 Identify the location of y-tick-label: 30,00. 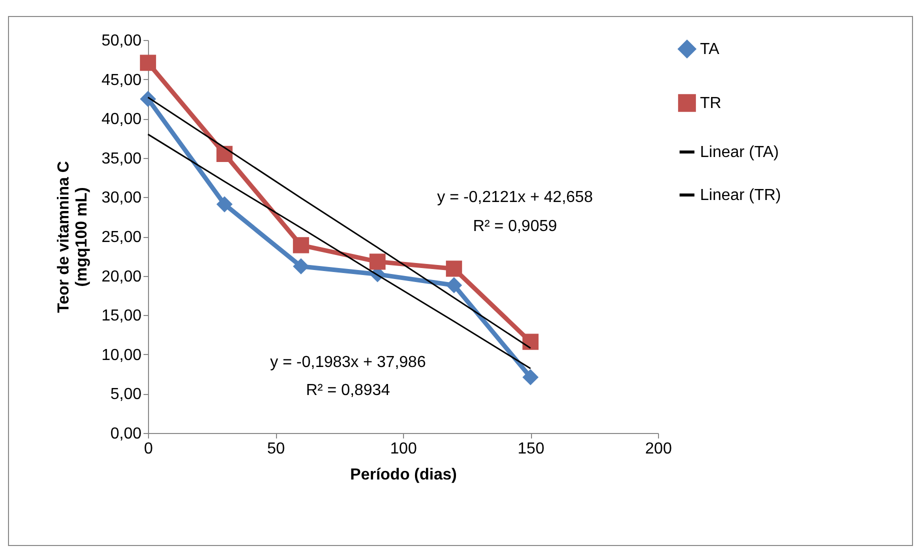
(121, 198).